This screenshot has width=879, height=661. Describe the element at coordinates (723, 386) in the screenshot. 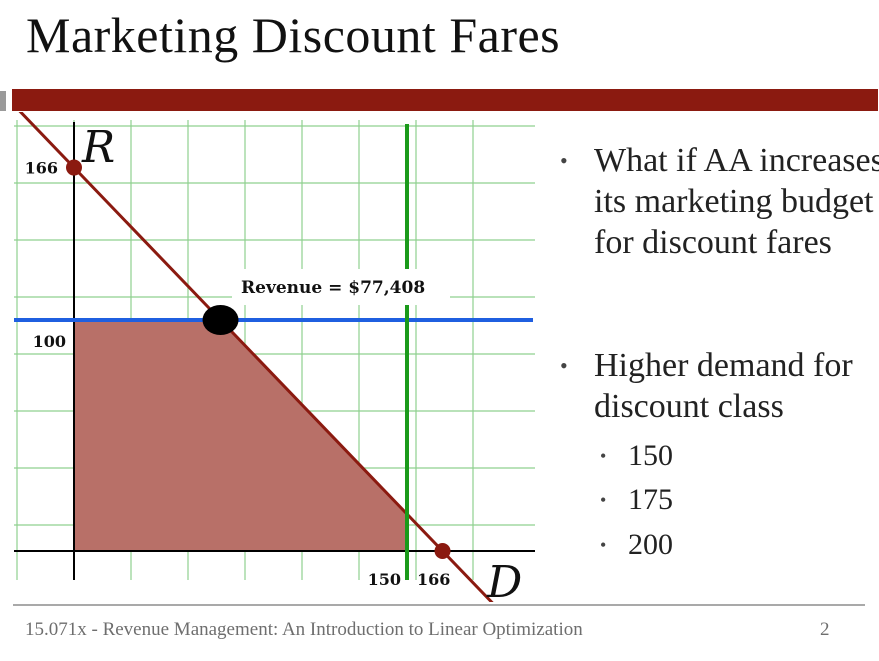

I see `bullet-text: Higher demand for discount class` at that location.